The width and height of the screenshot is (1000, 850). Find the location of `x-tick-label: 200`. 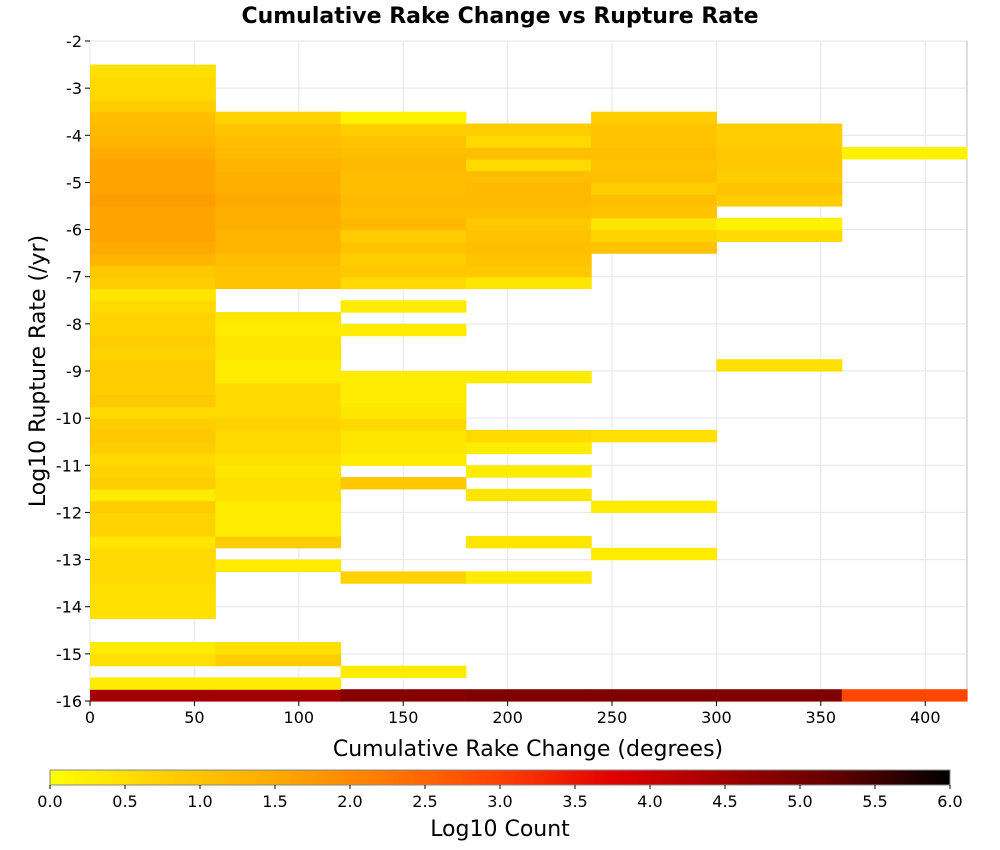

x-tick-label: 200 is located at coordinates (507, 717).